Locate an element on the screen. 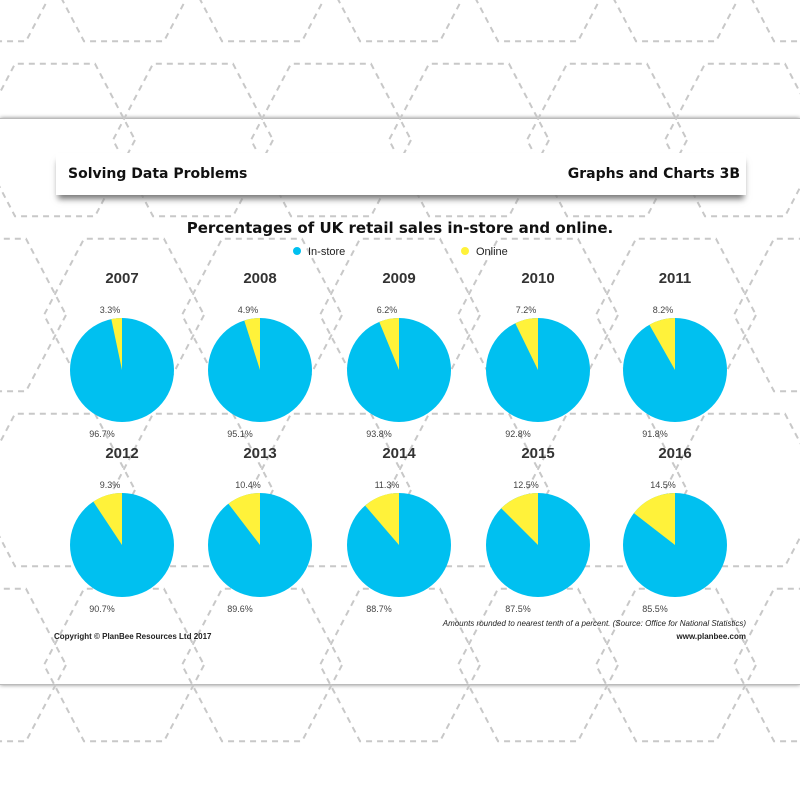 The height and width of the screenshot is (800, 800). online-value-label: 12.5% is located at coordinates (526, 485).